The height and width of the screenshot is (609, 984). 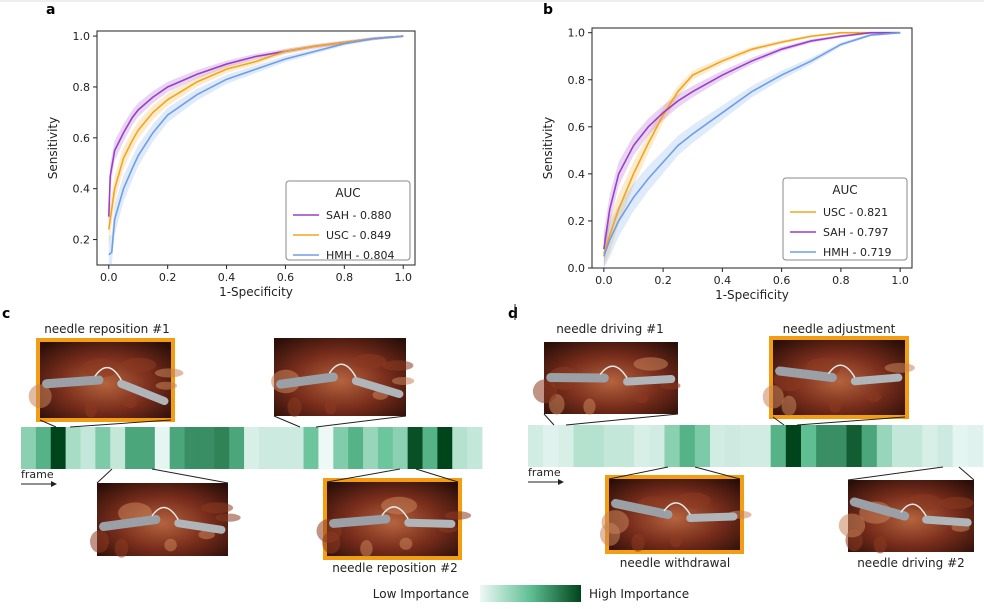 I want to click on colorbar-high-label: High Importance, so click(x=639, y=594).